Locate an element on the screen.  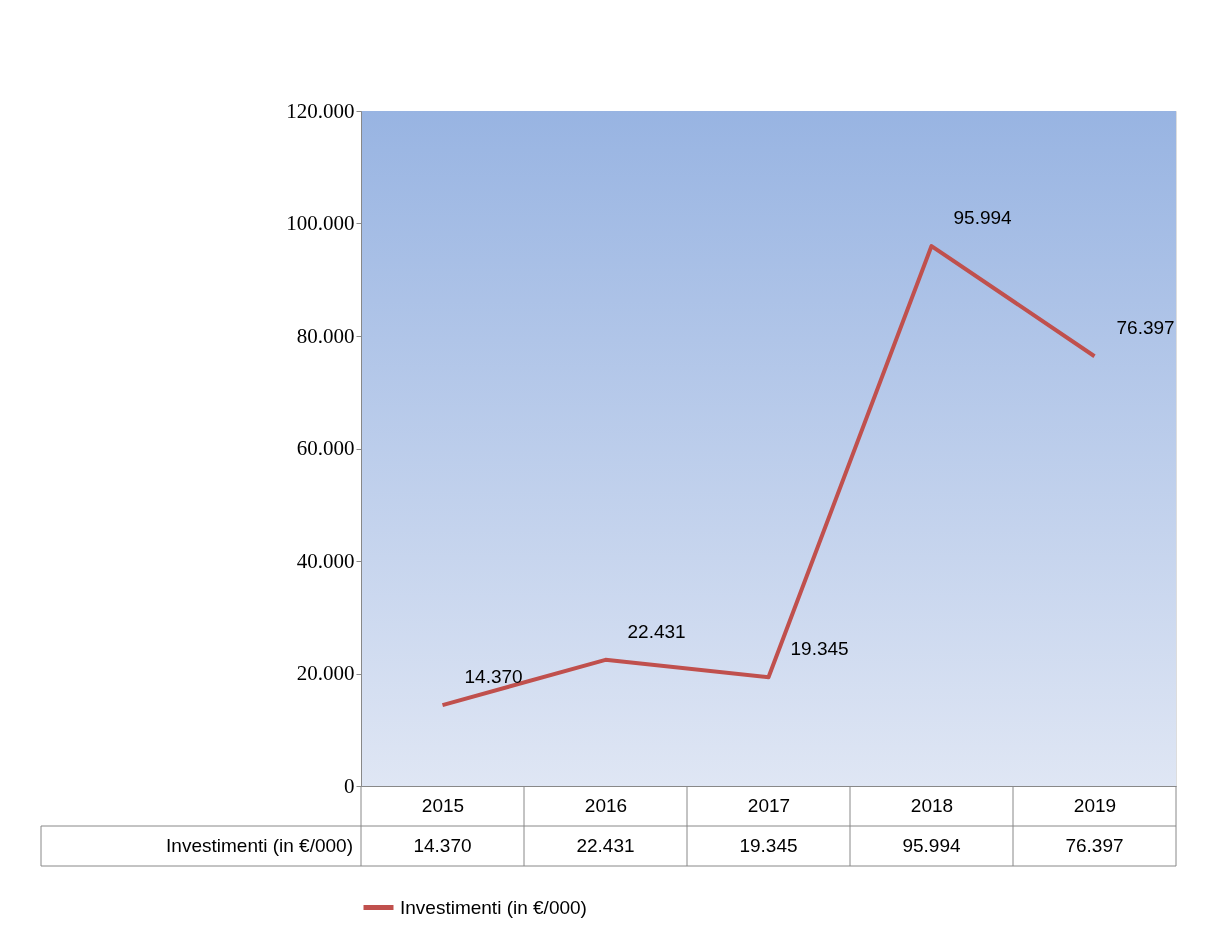
y-tick-label: 80.000 is located at coordinates (325, 335).